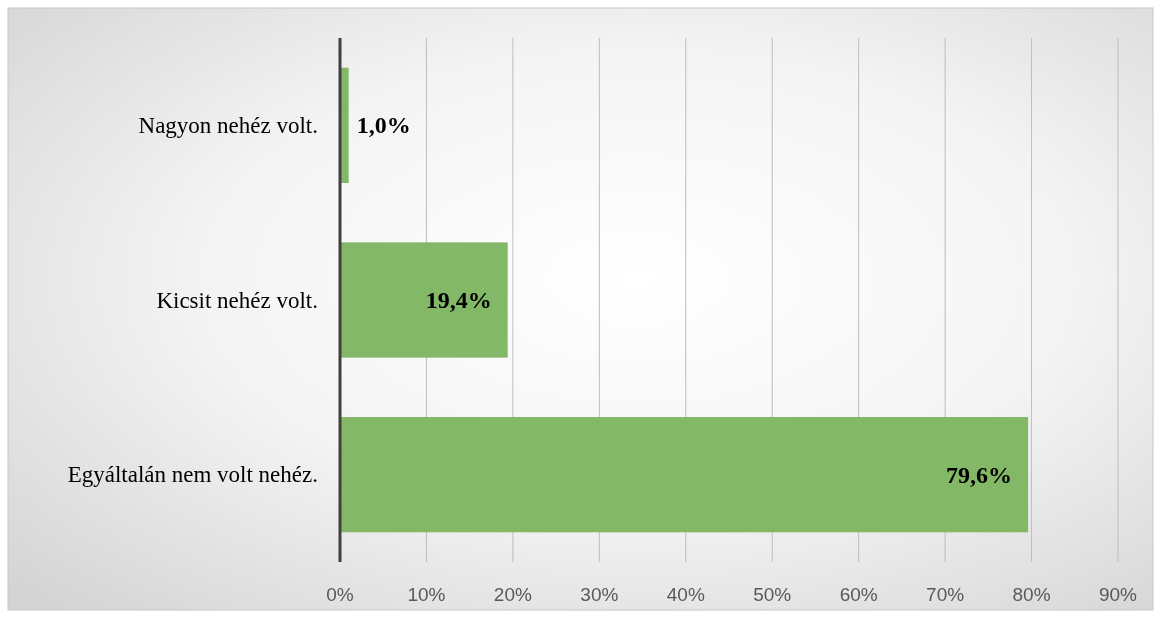  Describe the element at coordinates (772, 594) in the screenshot. I see `x-tick-label: 50%` at that location.